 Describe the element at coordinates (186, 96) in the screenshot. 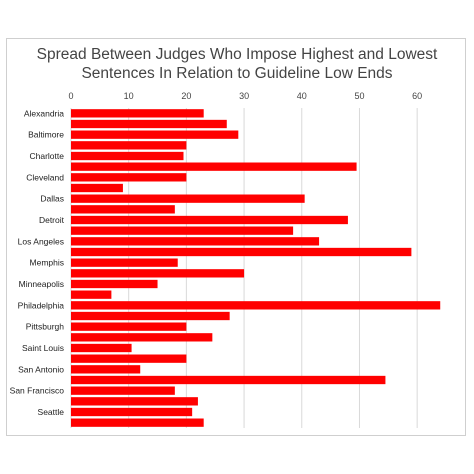

I see `x-tick-label: 20` at that location.